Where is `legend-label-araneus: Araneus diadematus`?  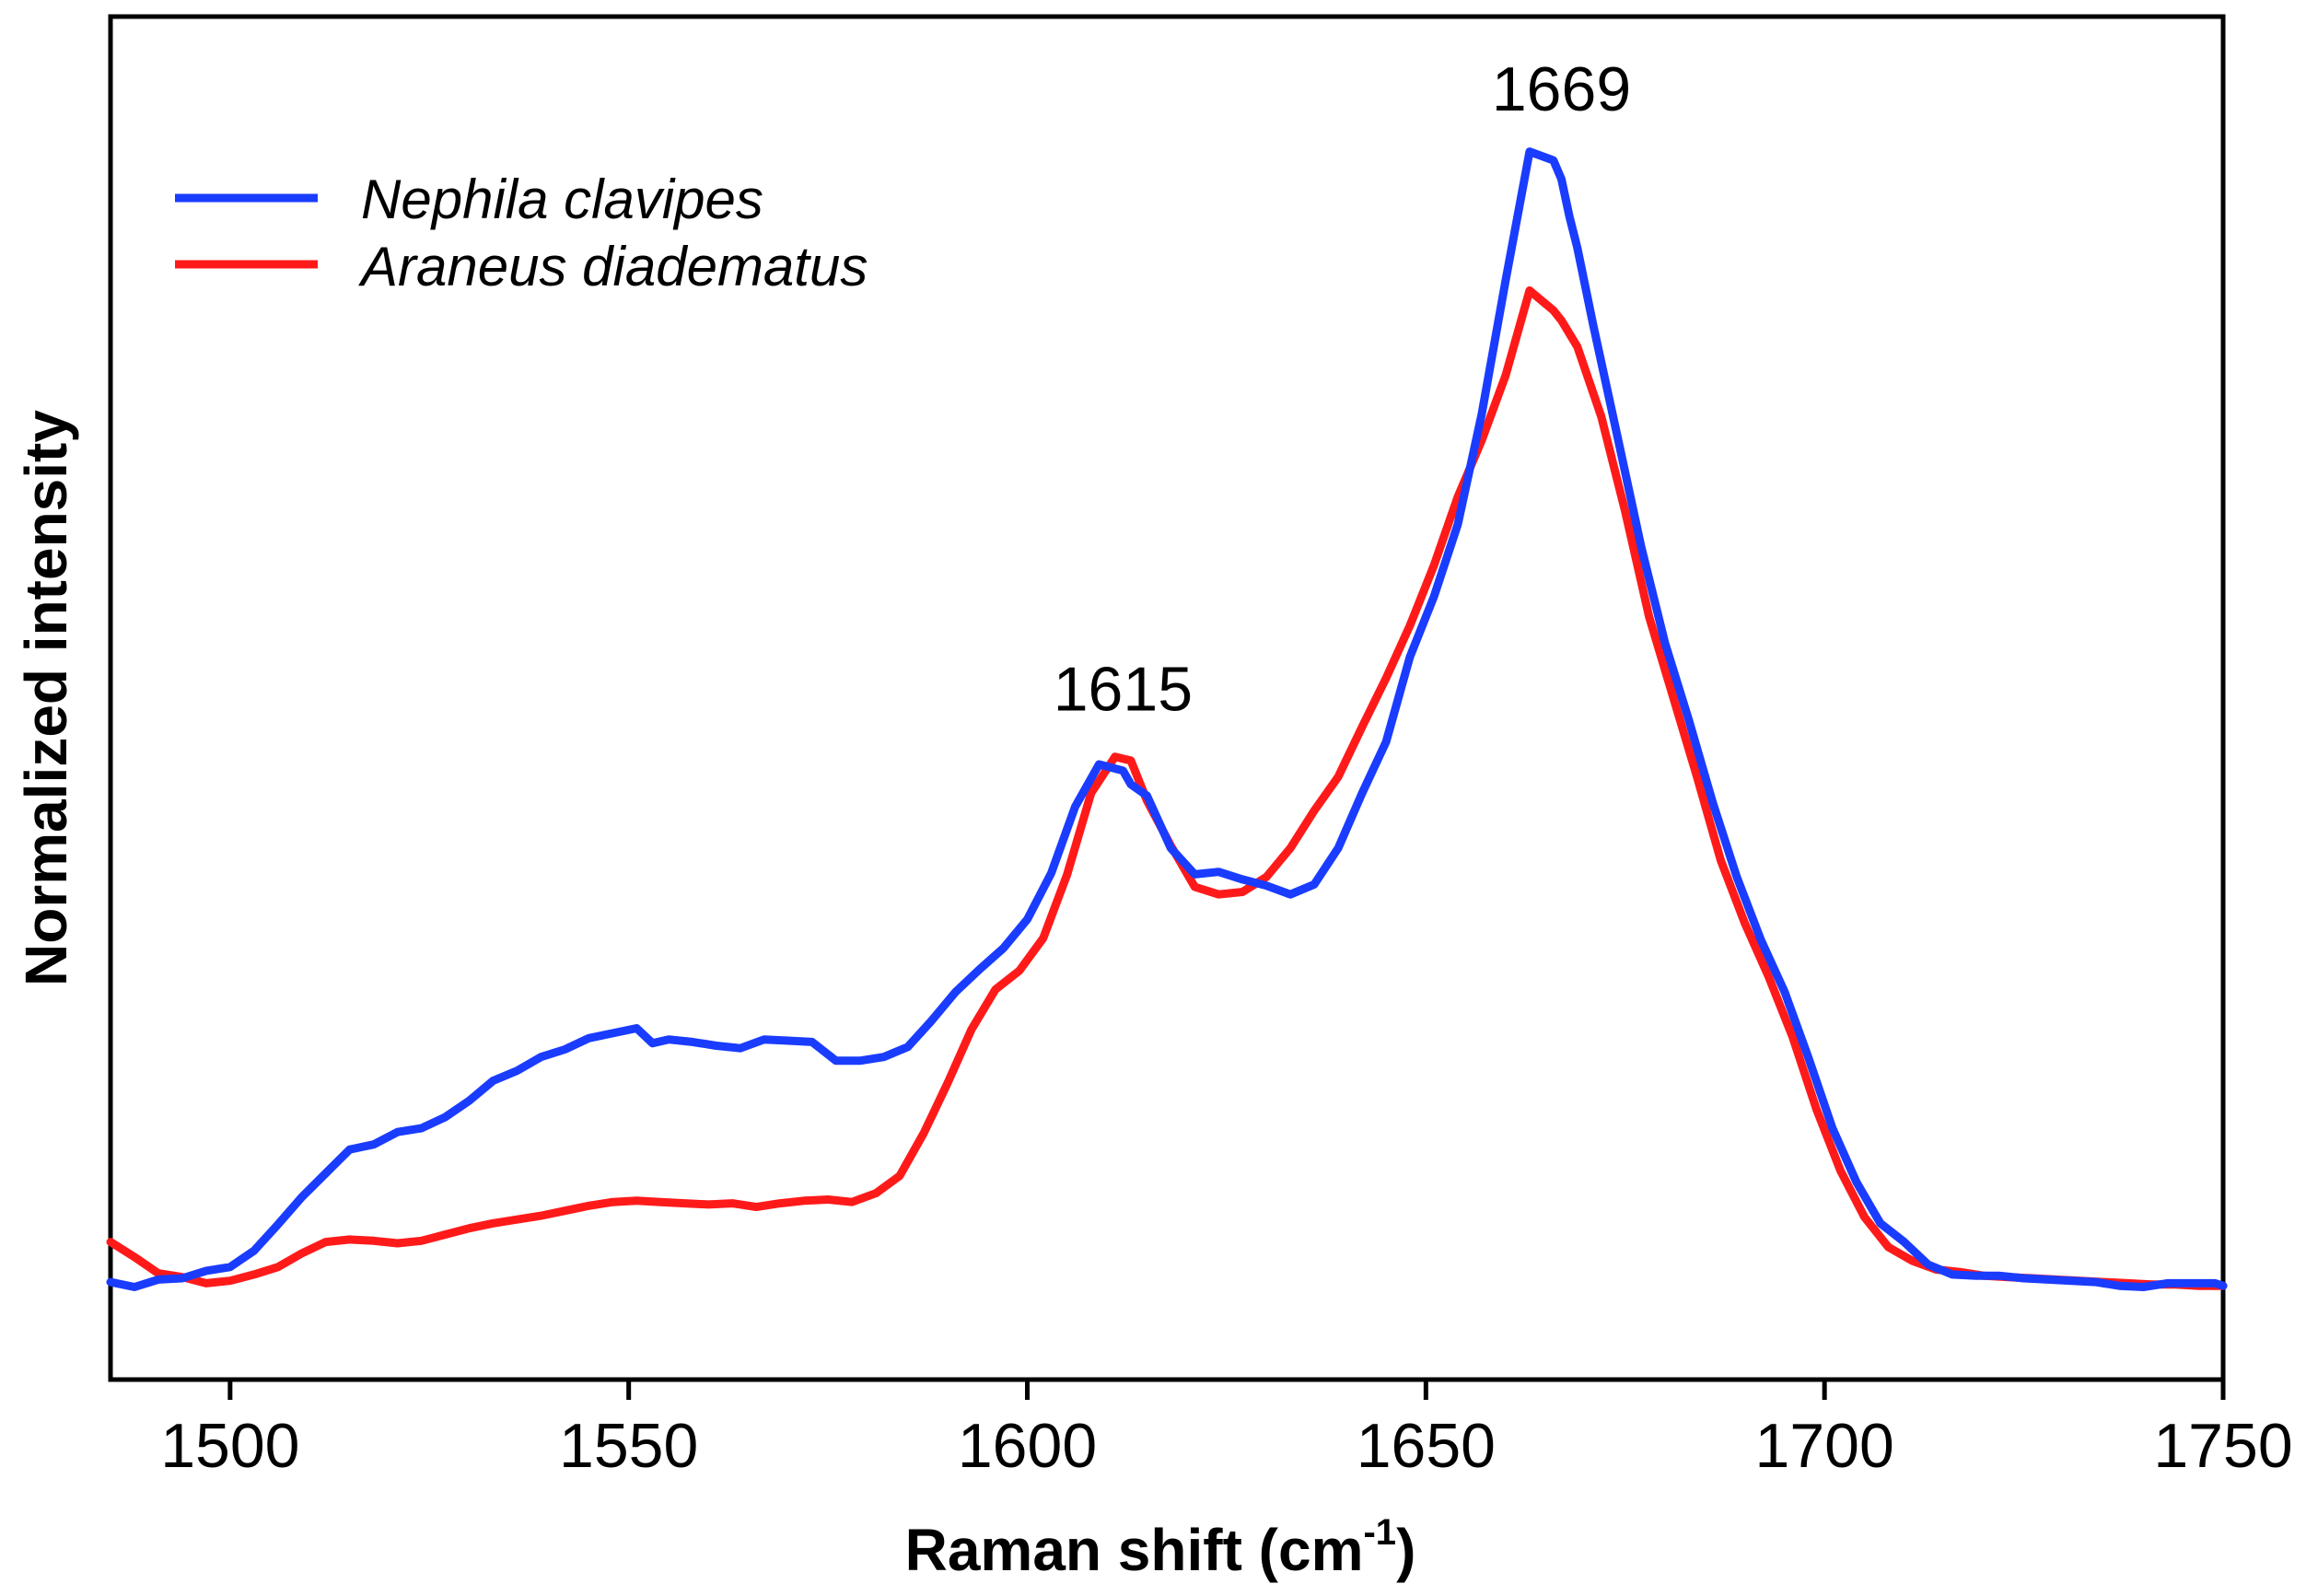
legend-label-araneus: Araneus diadematus is located at coordinates (613, 267).